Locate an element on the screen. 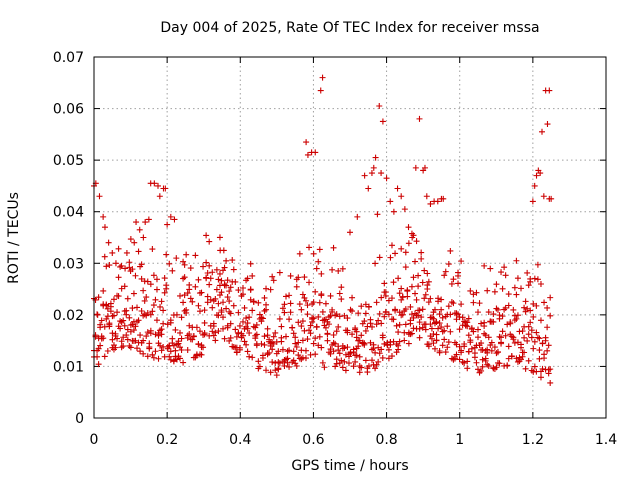  y-tick-label: 0.05 is located at coordinates (68, 161).